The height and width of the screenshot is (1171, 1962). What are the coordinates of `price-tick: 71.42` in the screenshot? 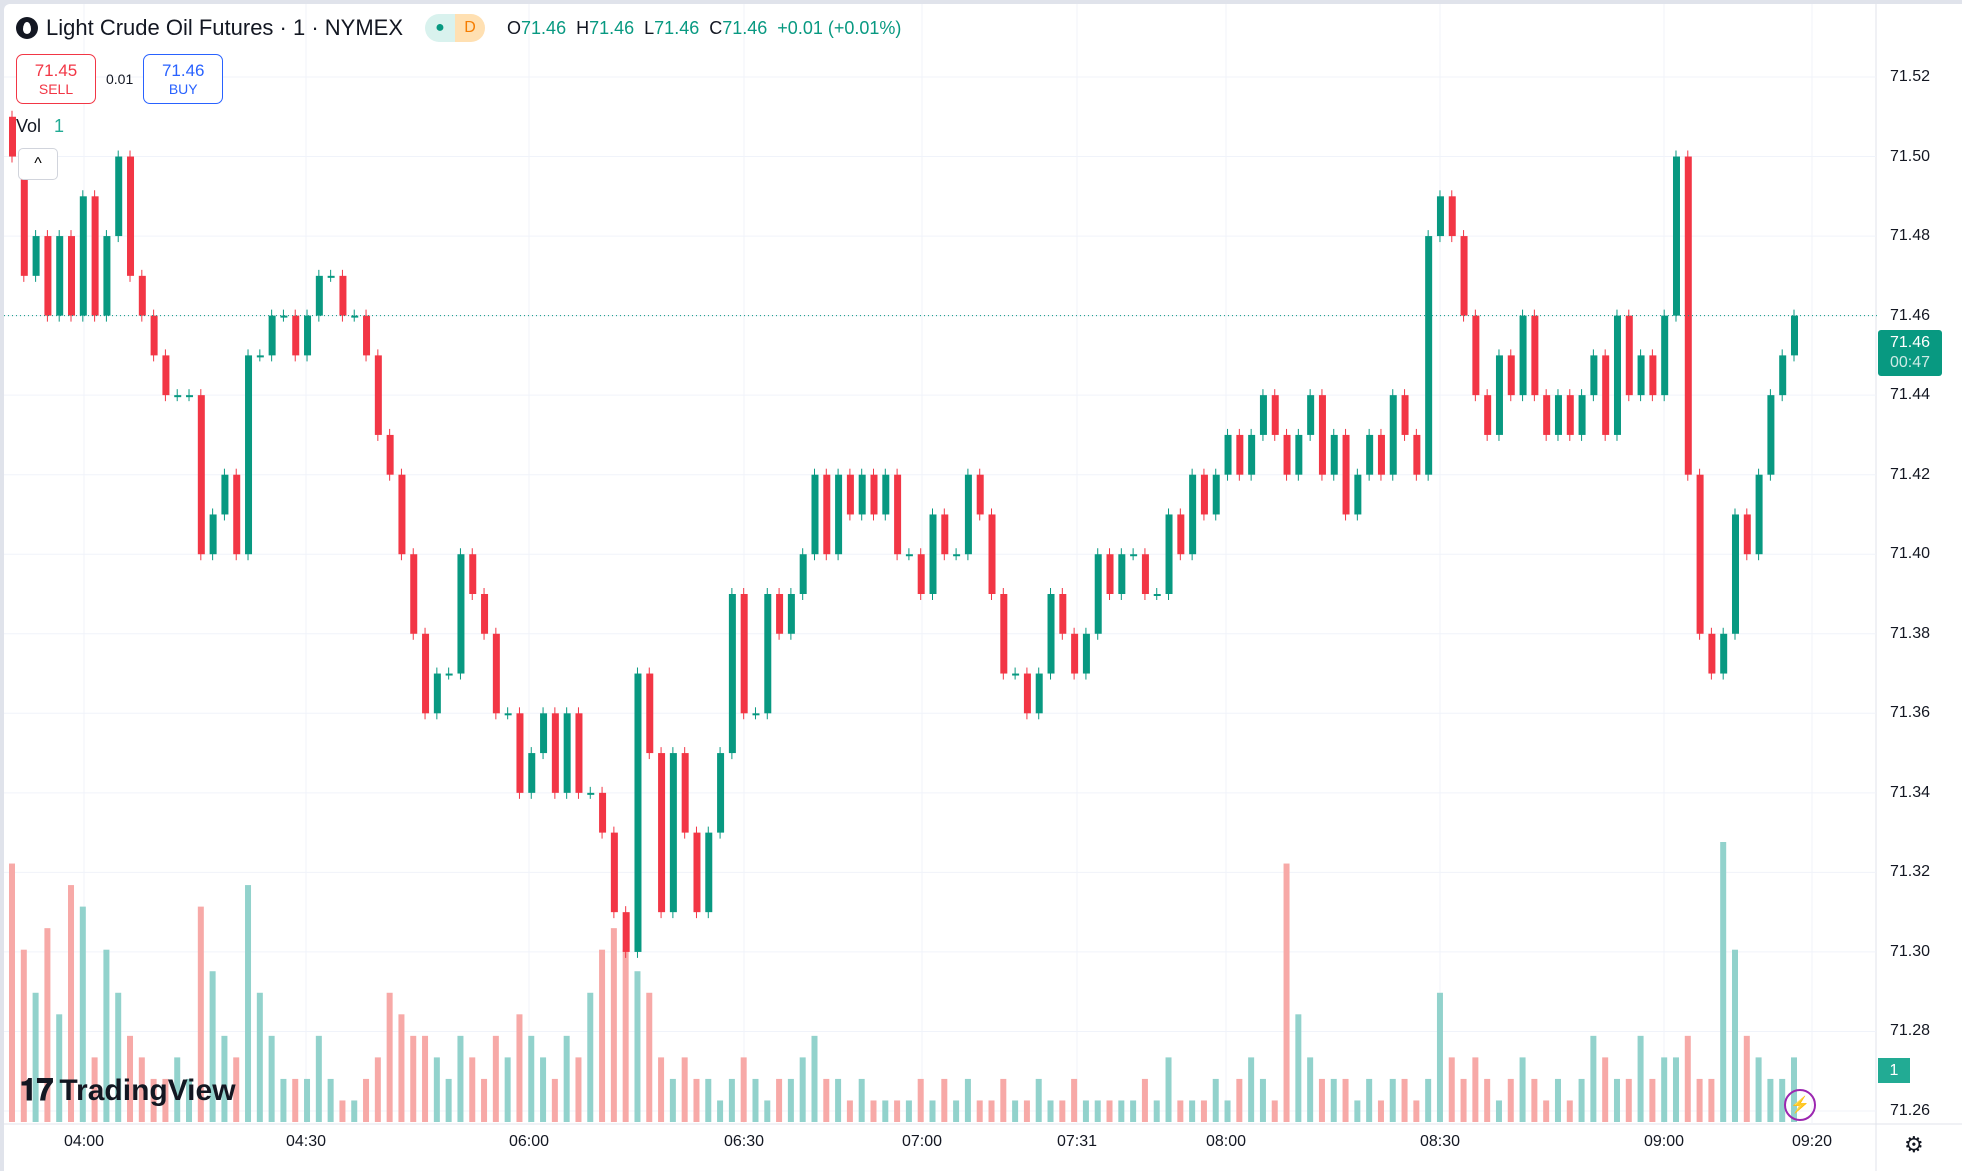 It's located at (1909, 474).